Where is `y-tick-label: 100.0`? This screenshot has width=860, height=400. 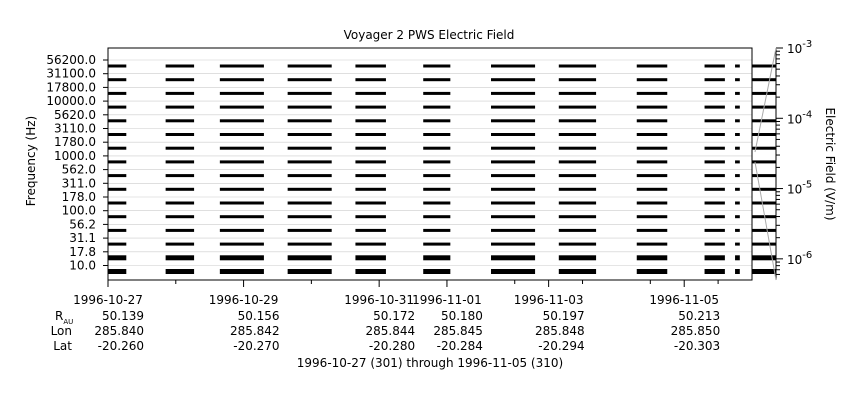 y-tick-label: 100.0 is located at coordinates (79, 211).